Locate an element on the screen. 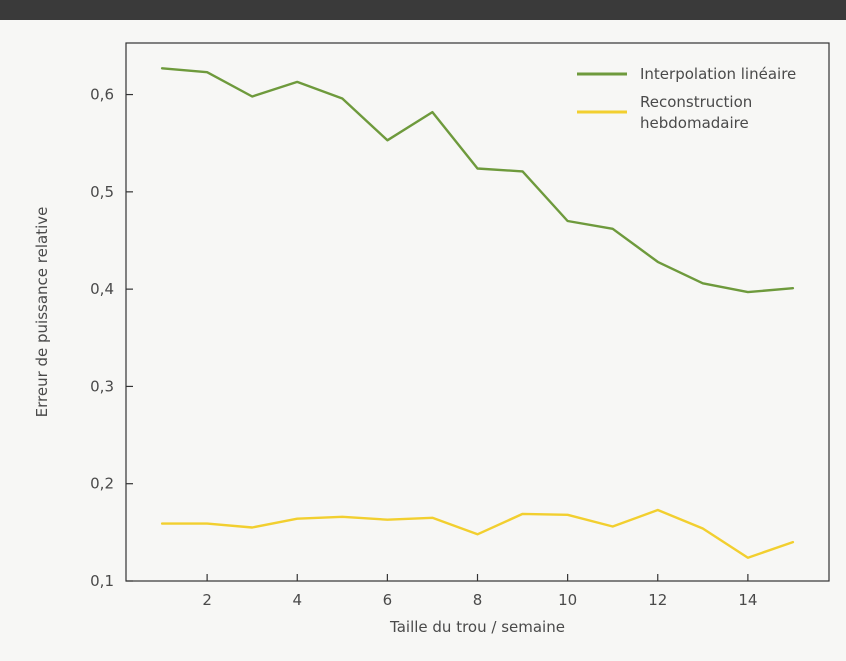 This screenshot has width=846, height=661. y-tick-label: 0,6 is located at coordinates (102, 95).